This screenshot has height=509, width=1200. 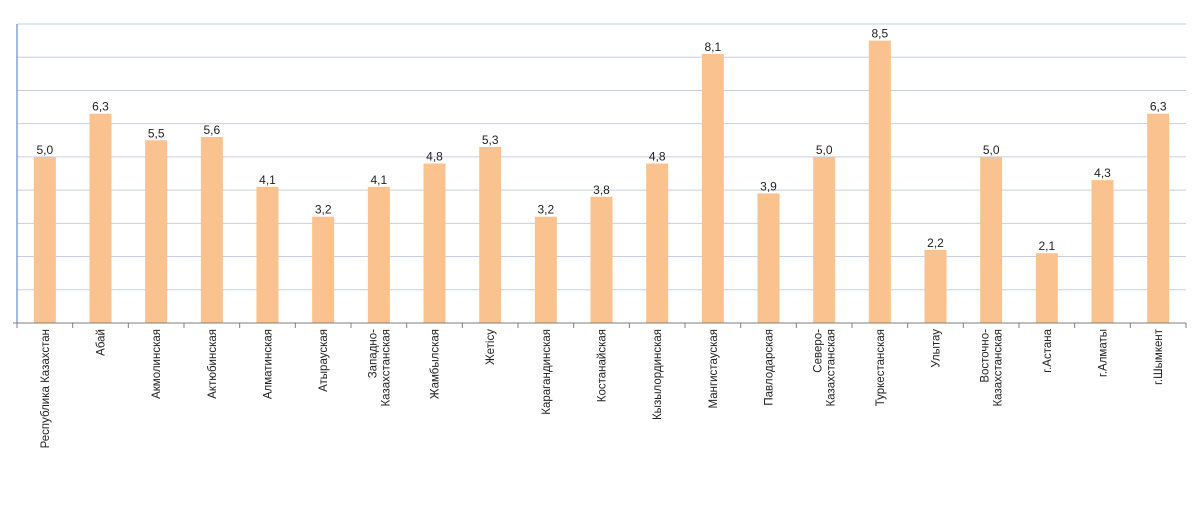 I want to click on category-label-line: Алматинская, so click(x=269, y=364).